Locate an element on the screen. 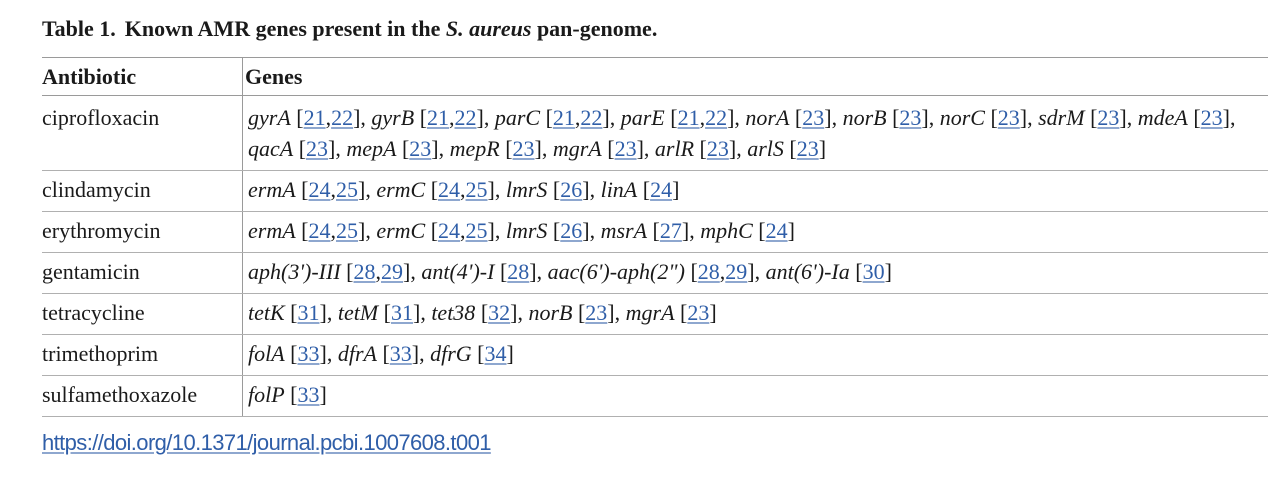 The width and height of the screenshot is (1284, 483). gene-name: parC is located at coordinates (517, 117).